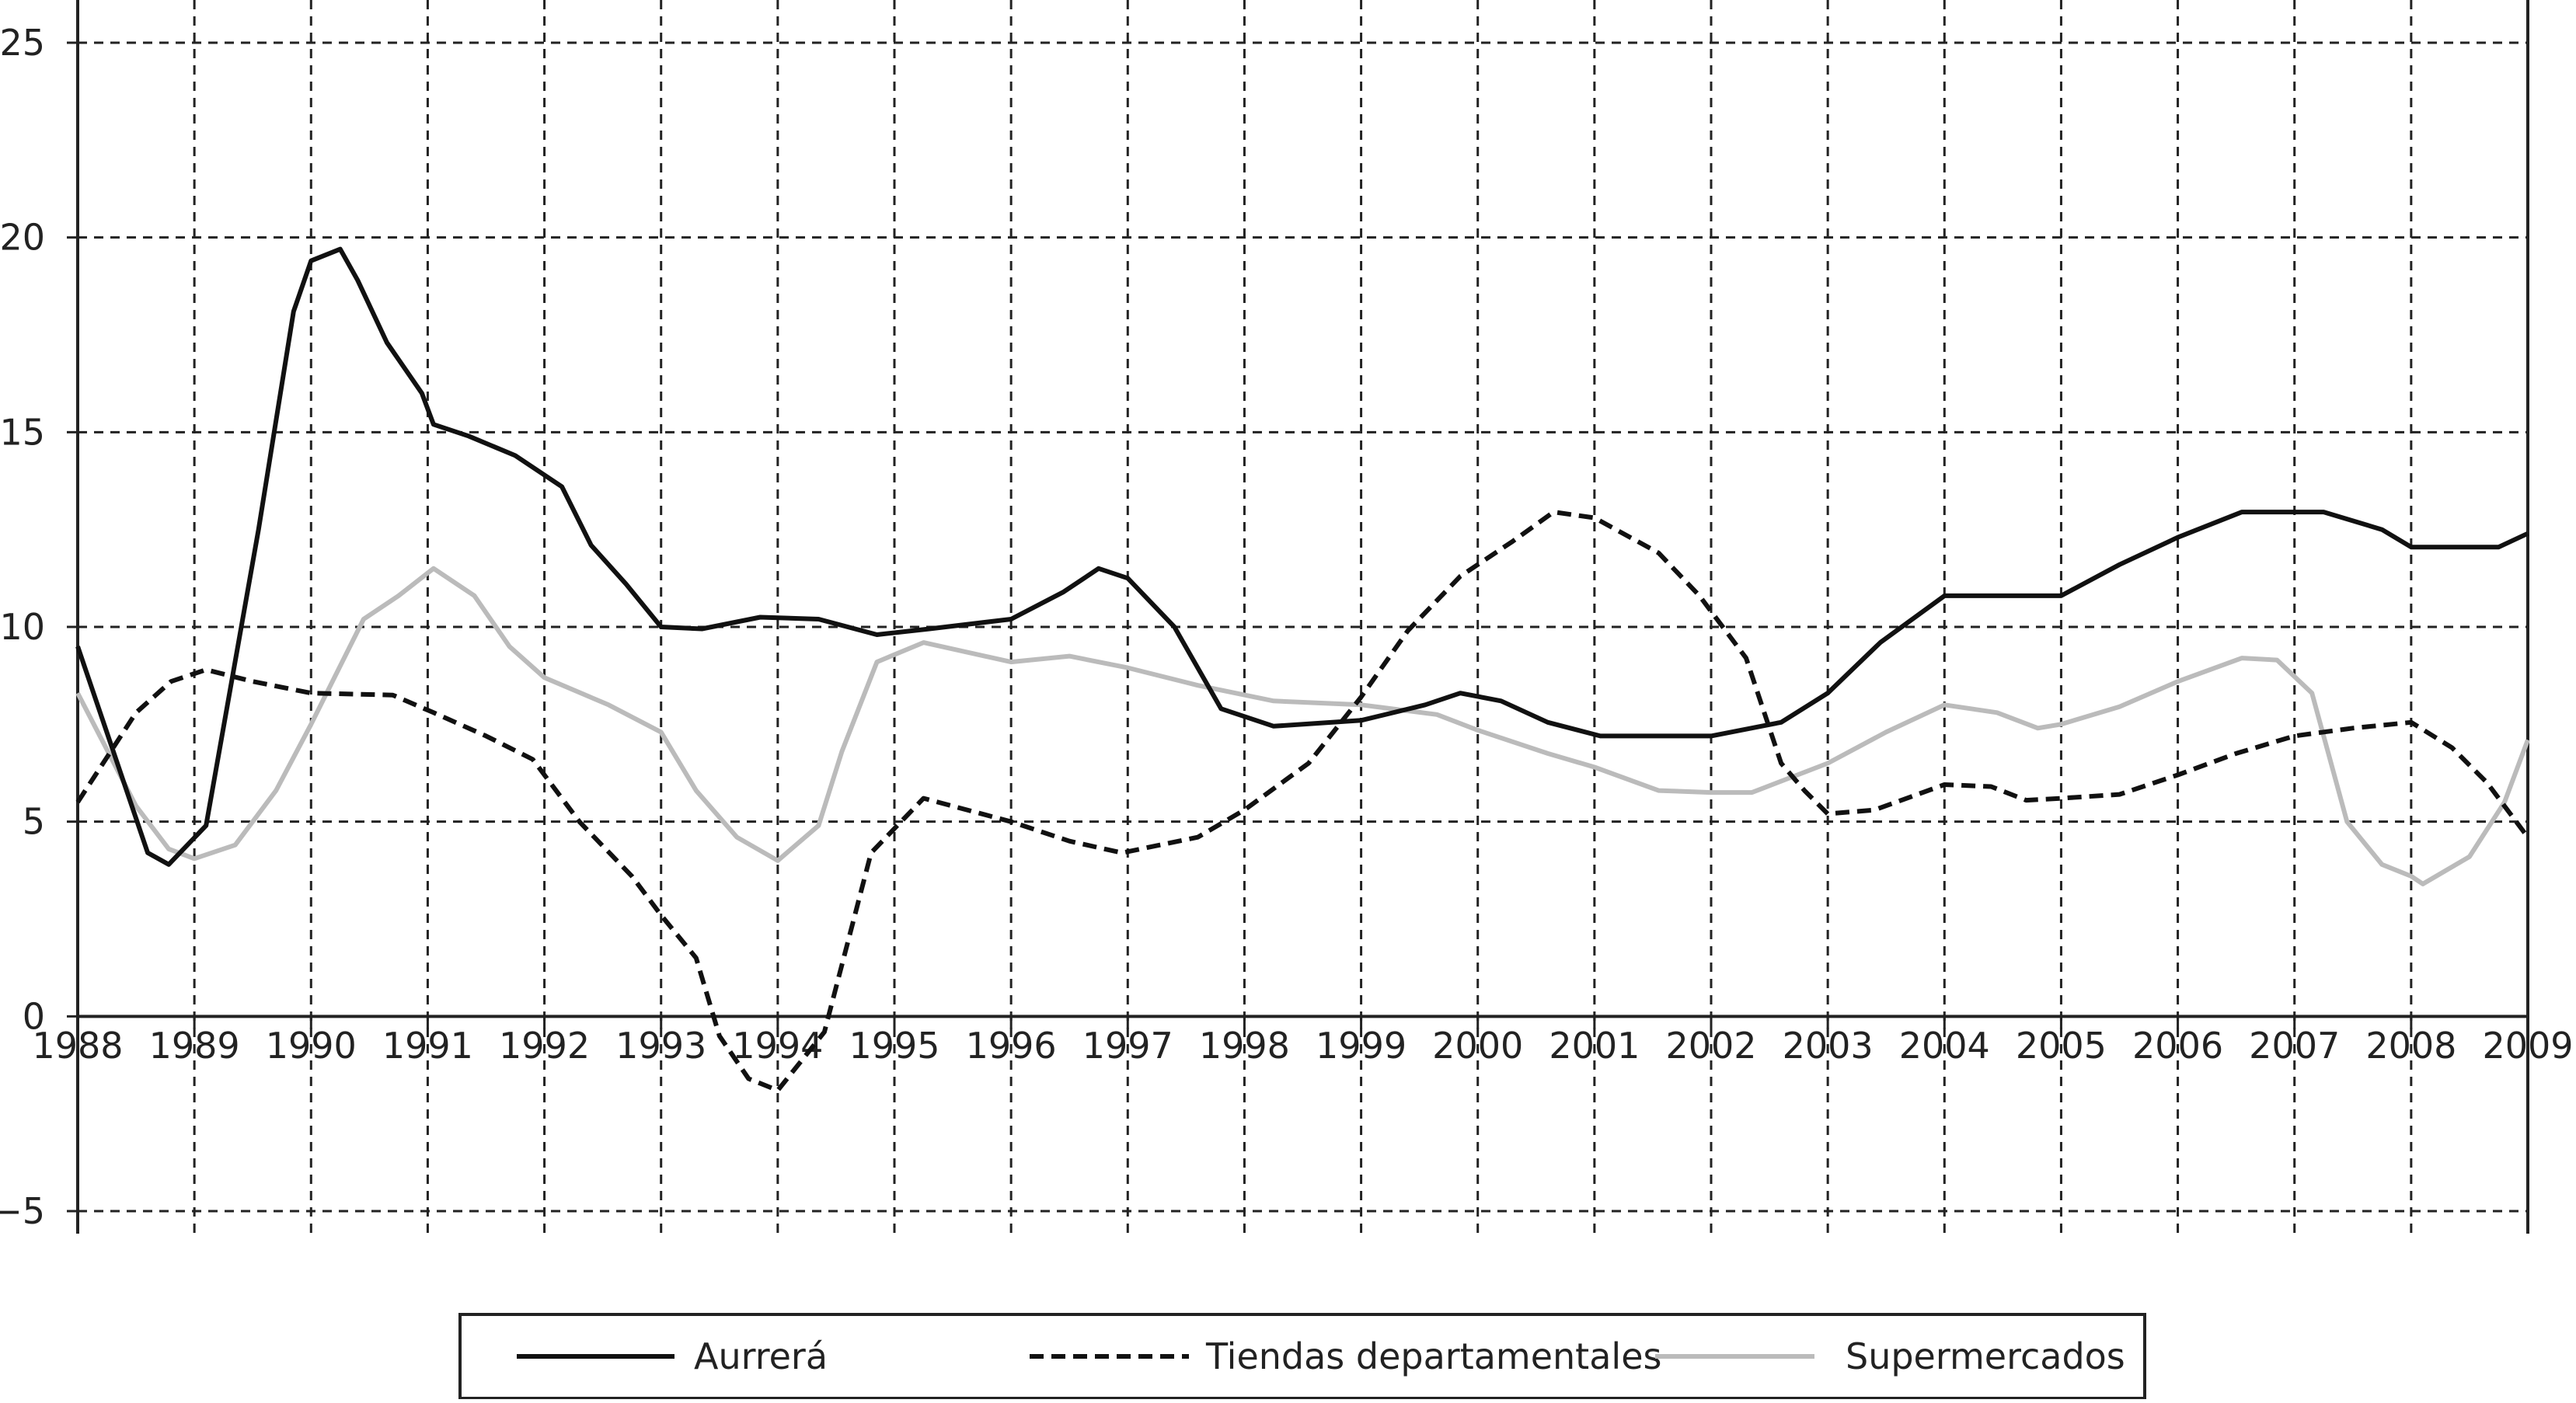 This screenshot has height=1403, width=2576. What do you see at coordinates (1944, 1046) in the screenshot?
I see `x-tick-label: 2004` at bounding box center [1944, 1046].